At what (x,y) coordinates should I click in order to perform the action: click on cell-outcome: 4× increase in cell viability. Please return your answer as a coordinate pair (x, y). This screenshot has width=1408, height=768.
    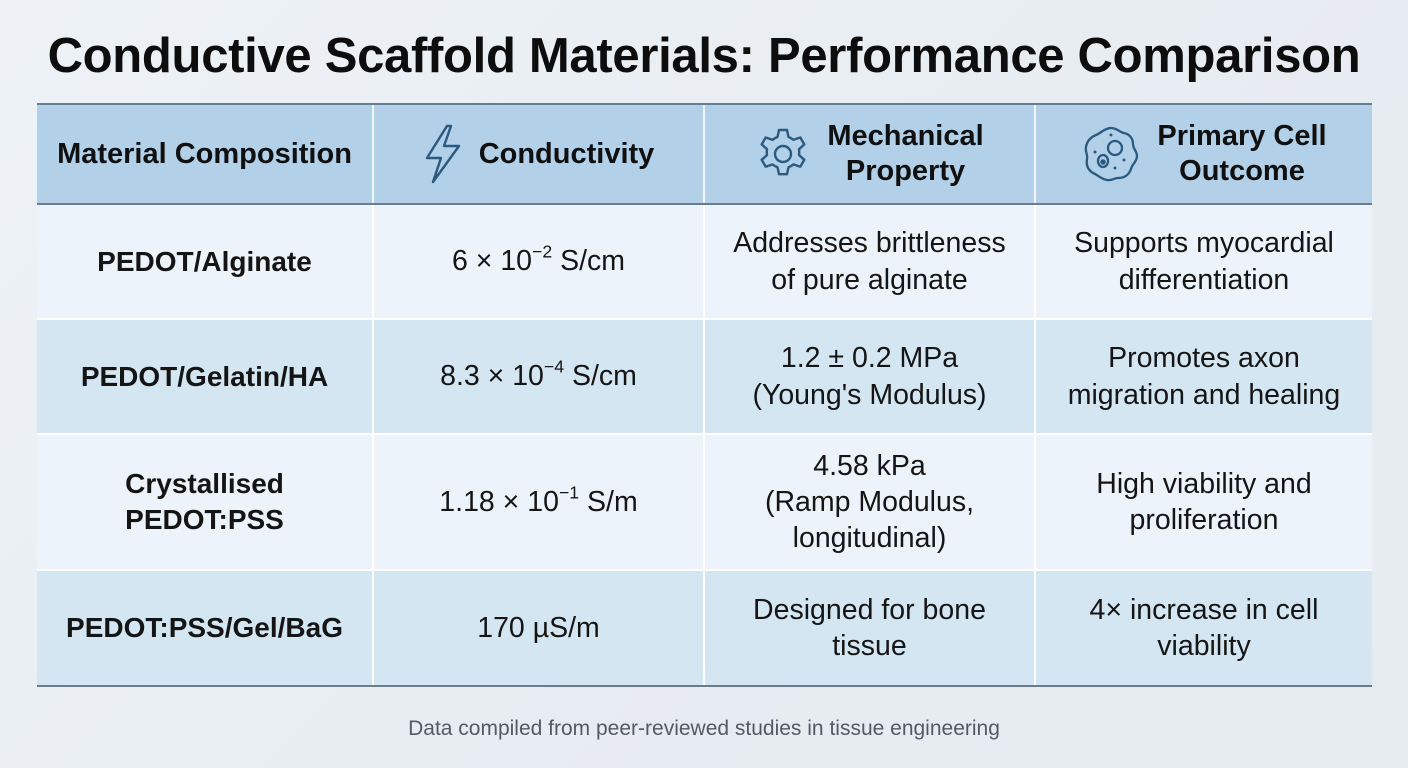
    Looking at the image, I should click on (1203, 628).